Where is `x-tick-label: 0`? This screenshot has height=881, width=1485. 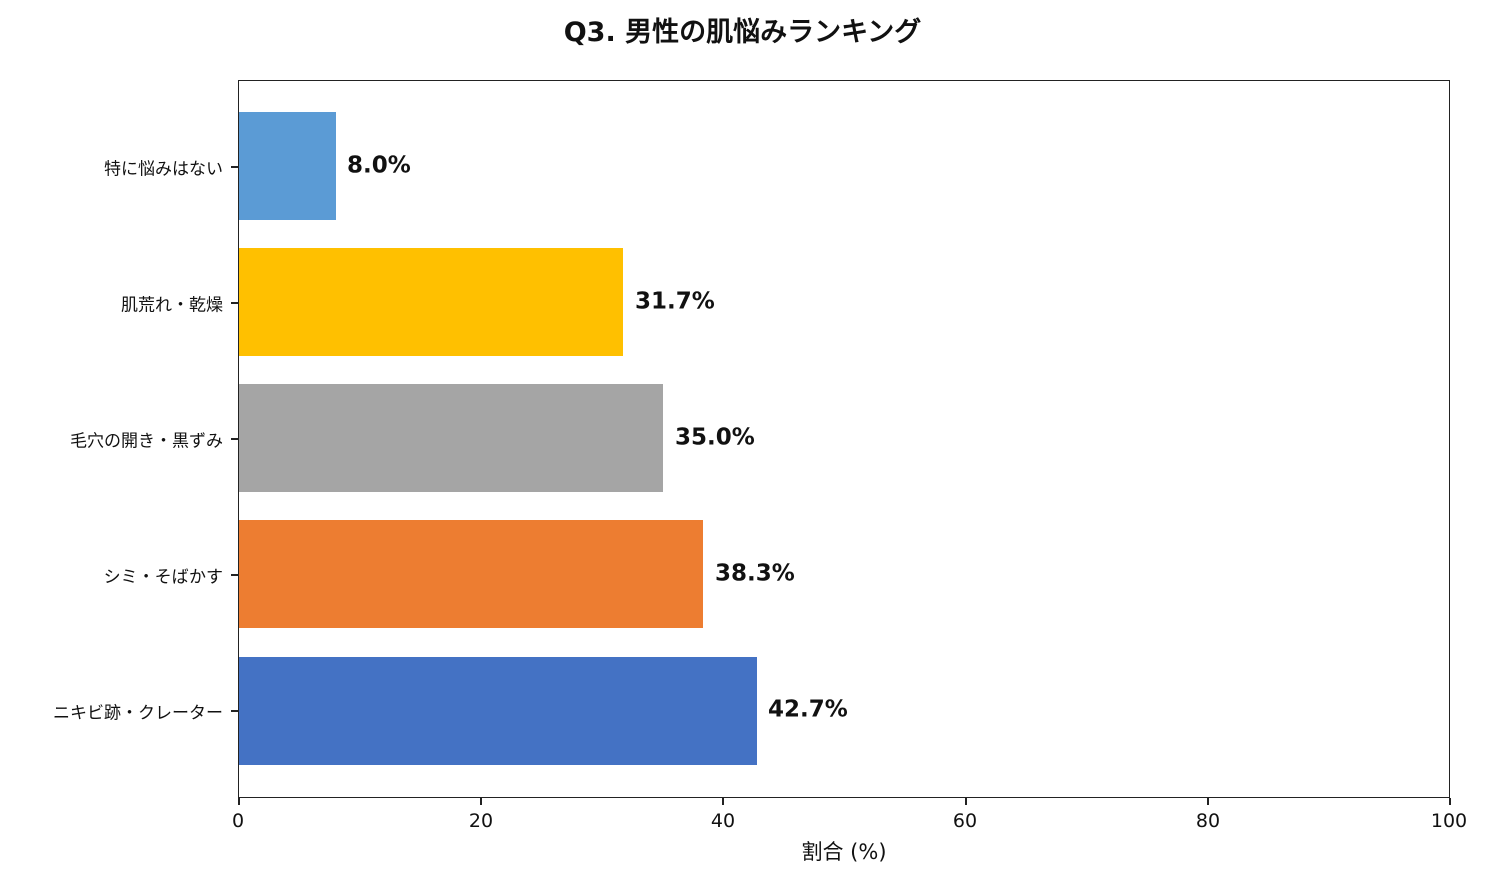
x-tick-label: 0 is located at coordinates (238, 821).